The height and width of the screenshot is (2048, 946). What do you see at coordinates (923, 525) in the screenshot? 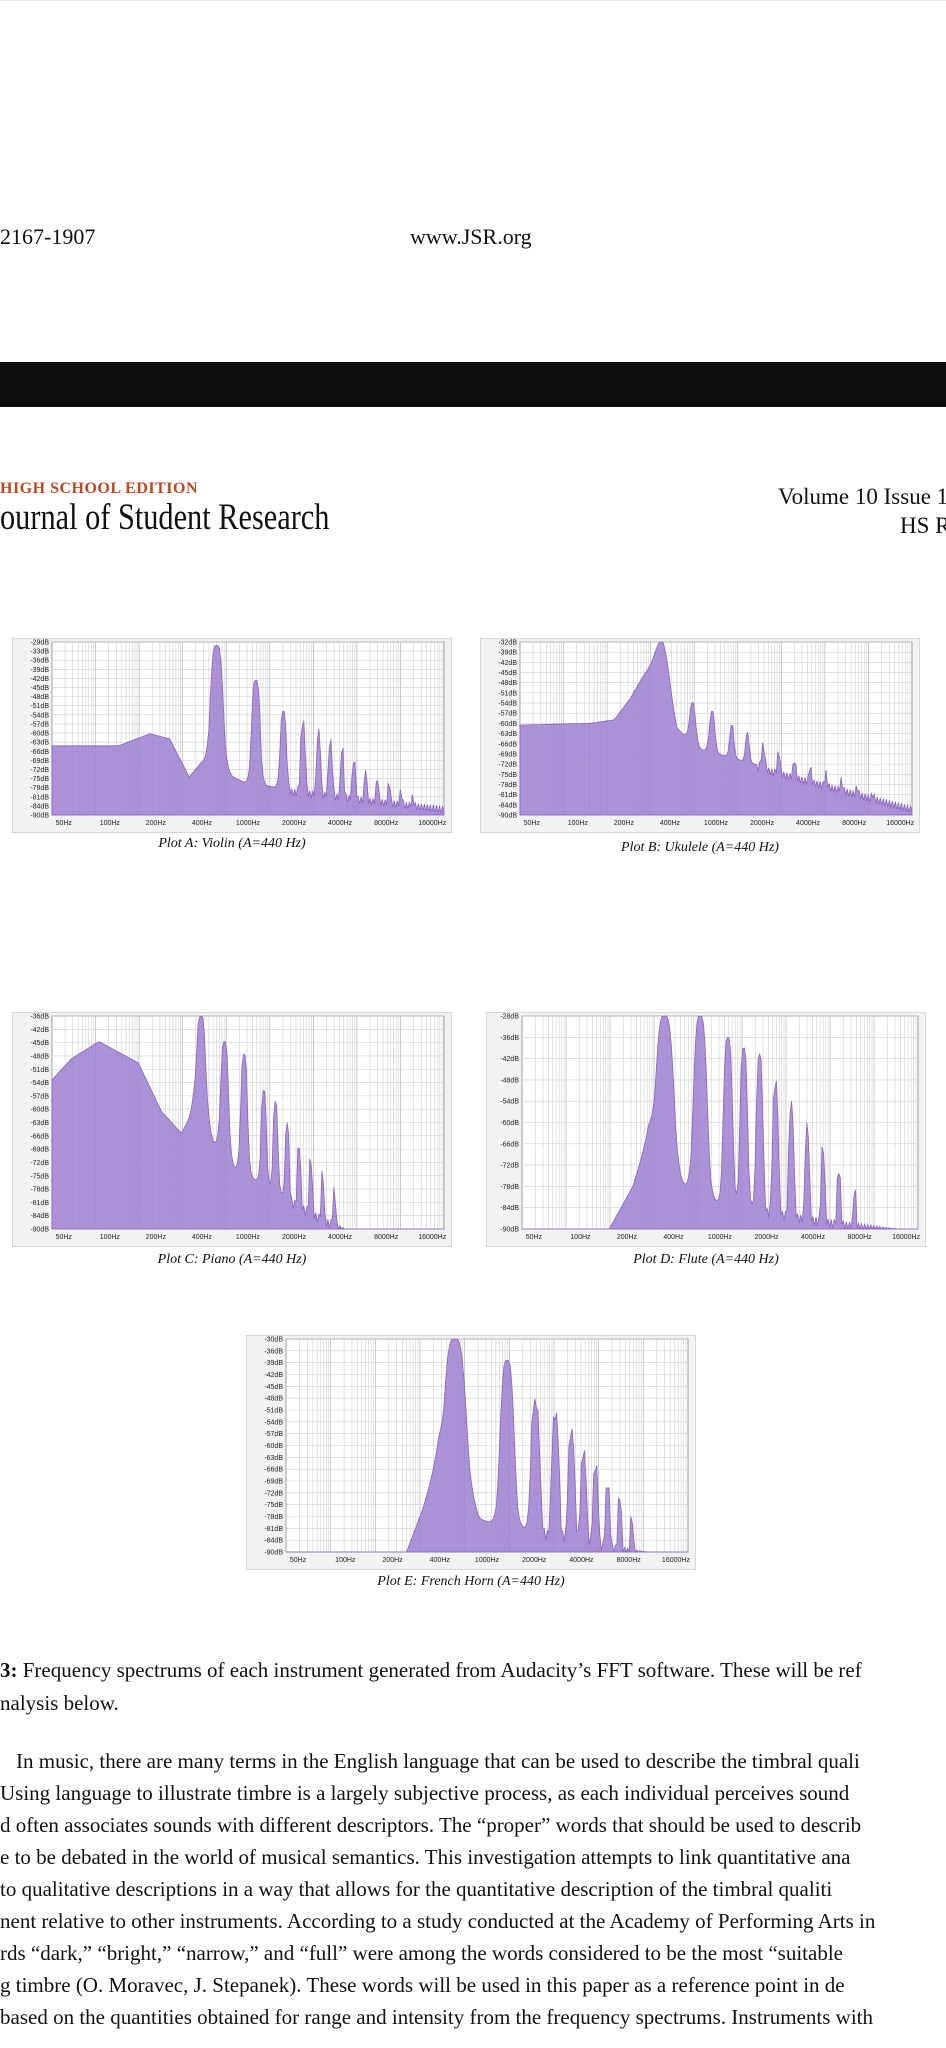
I see `hs-label: HS R` at bounding box center [923, 525].